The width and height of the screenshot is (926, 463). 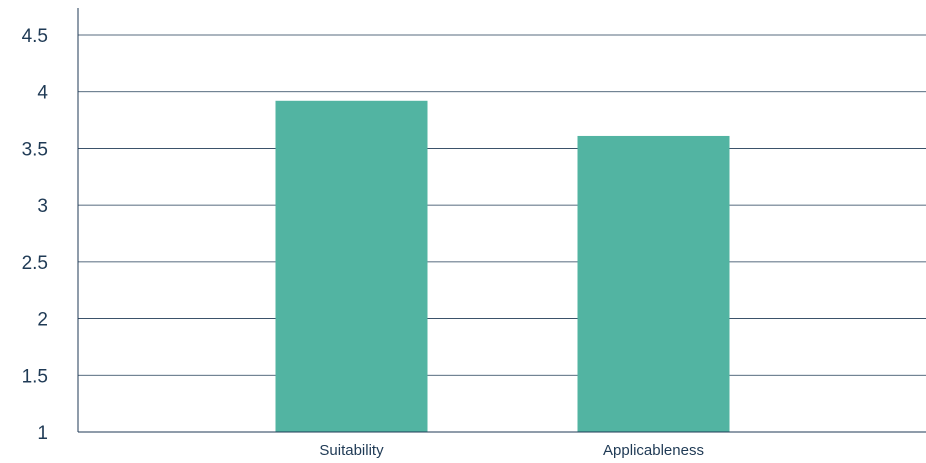 I want to click on x-tick-label: Applicableness, so click(x=653, y=450).